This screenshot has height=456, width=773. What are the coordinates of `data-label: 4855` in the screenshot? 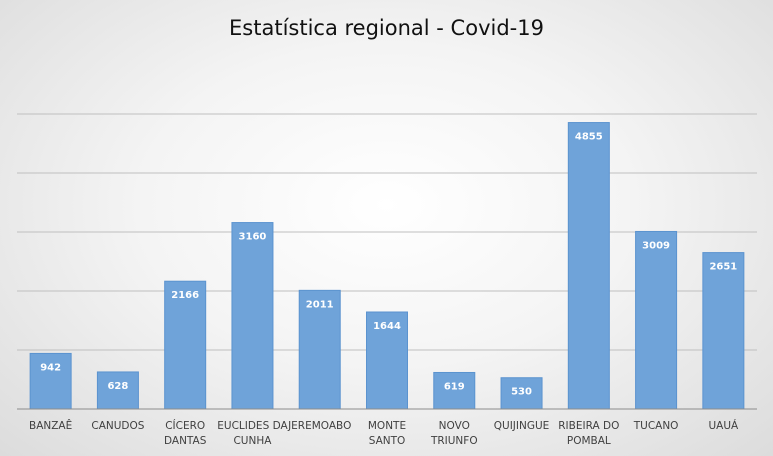 It's located at (589, 137).